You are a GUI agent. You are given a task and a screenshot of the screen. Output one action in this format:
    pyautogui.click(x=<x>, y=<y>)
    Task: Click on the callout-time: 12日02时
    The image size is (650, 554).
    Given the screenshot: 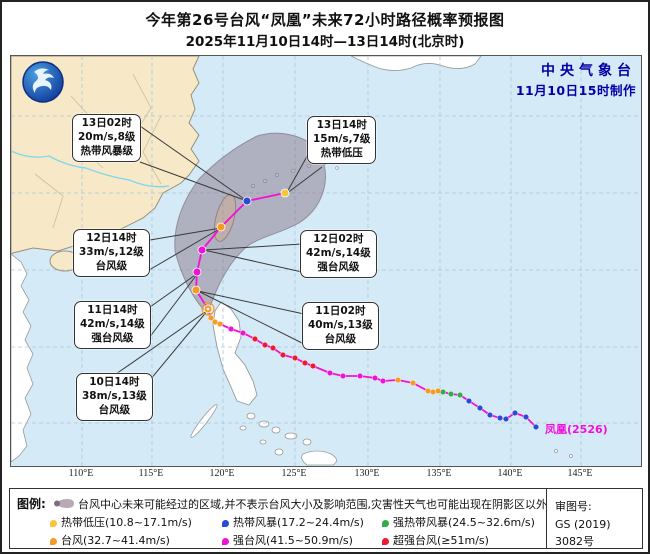 What is the action you would take?
    pyautogui.click(x=338, y=239)
    